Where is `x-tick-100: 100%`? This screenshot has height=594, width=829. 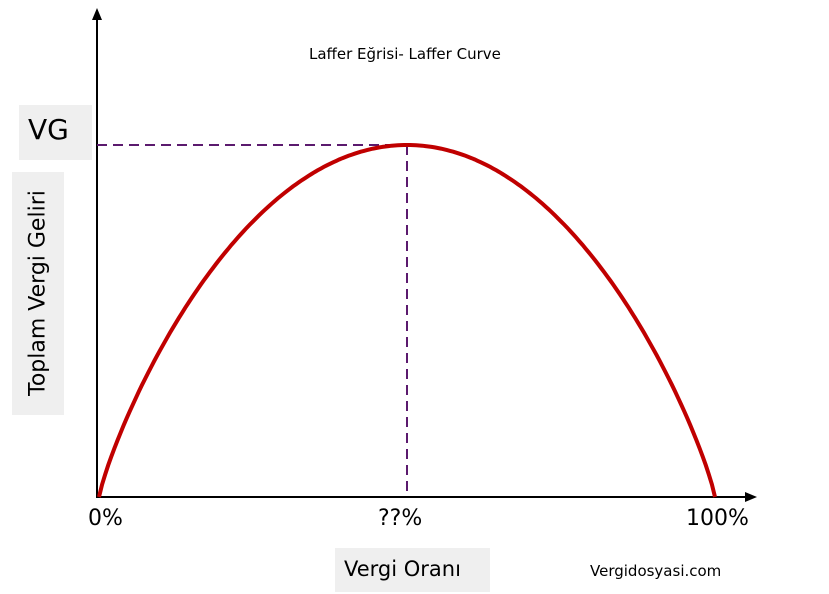
x-tick-100: 100% is located at coordinates (717, 518).